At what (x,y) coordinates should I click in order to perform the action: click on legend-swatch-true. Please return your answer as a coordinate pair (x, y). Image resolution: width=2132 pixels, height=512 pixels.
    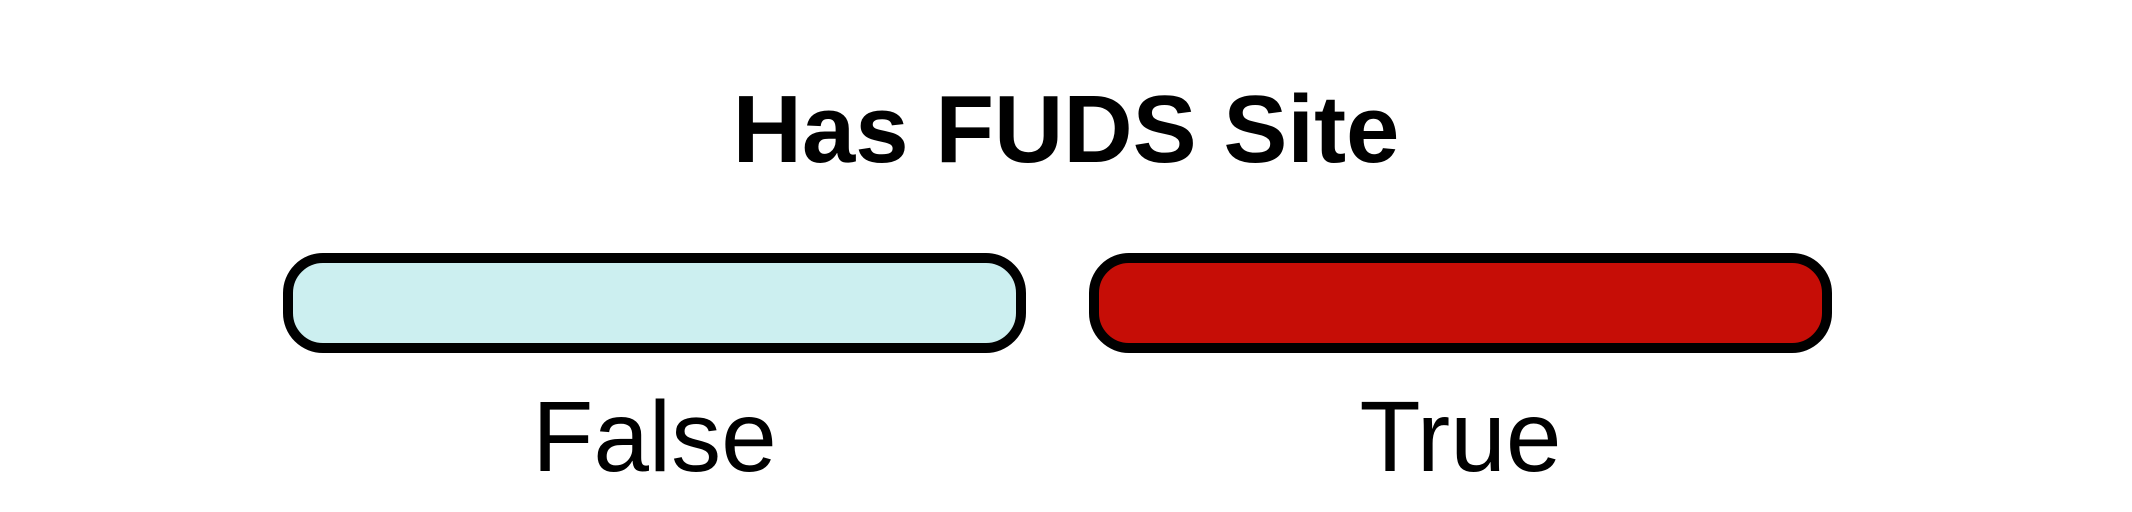
    Looking at the image, I should click on (1460, 303).